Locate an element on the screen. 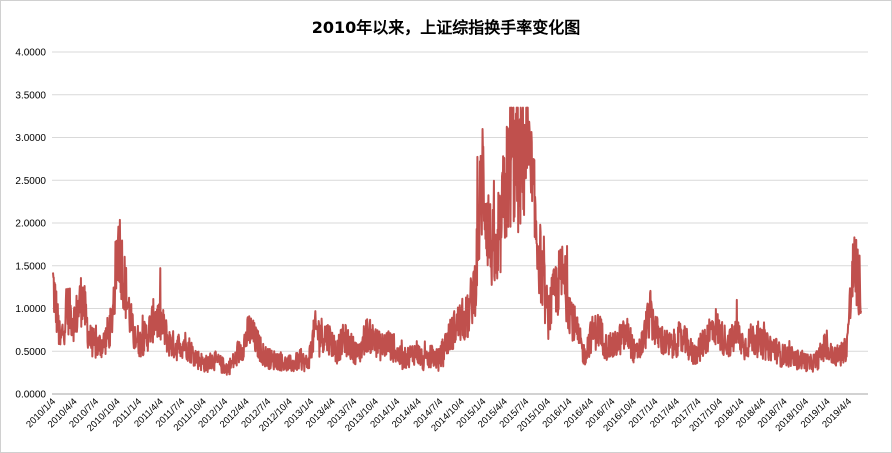  y-tick-label: 3.0000 is located at coordinates (30, 138).